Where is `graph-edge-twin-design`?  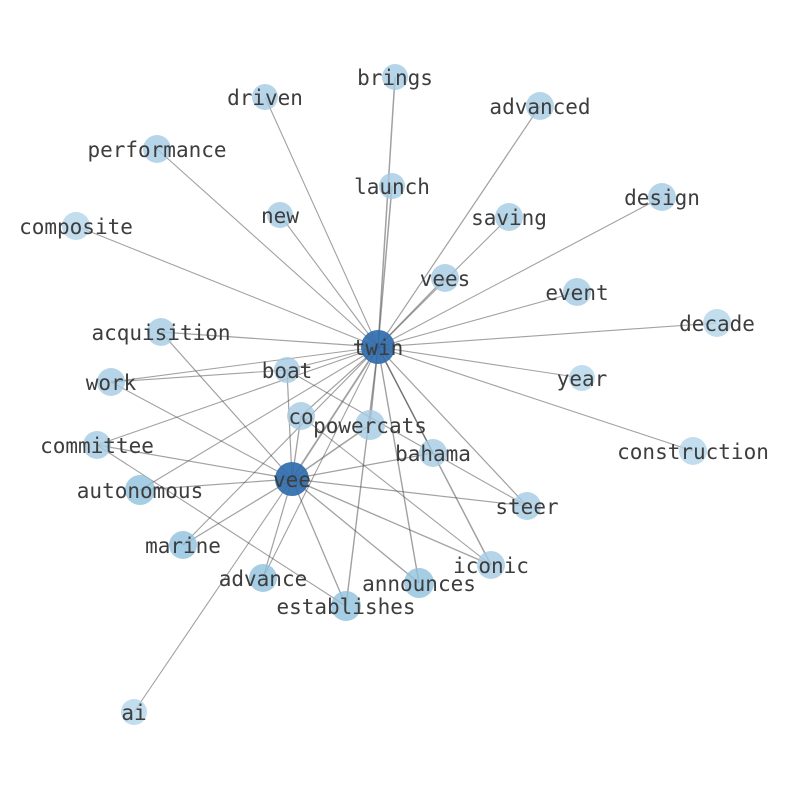 graph-edge-twin-design is located at coordinates (520, 272).